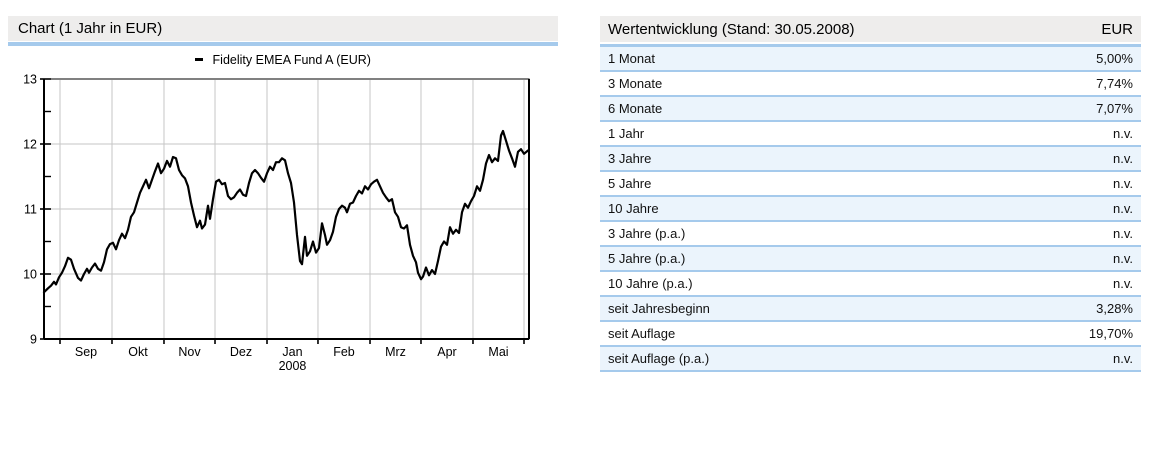  I want to click on x-axis-month-label: Sep, so click(86, 352).